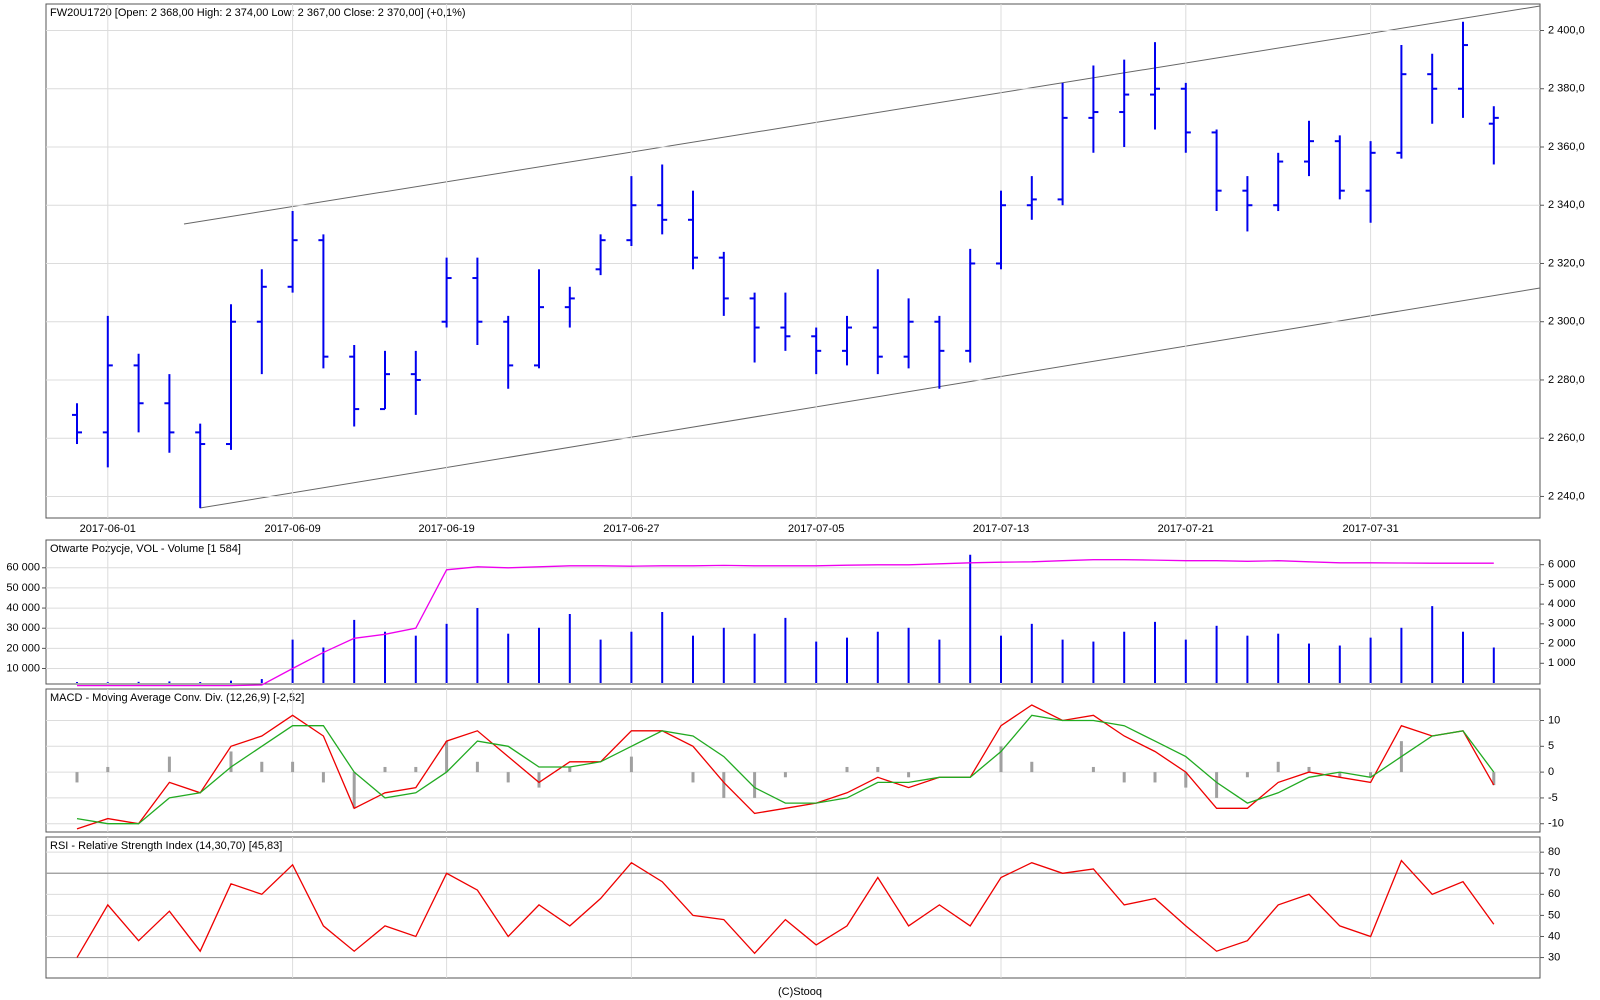  Describe the element at coordinates (1566, 438) in the screenshot. I see `y-tick-label: 2 260,0` at that location.